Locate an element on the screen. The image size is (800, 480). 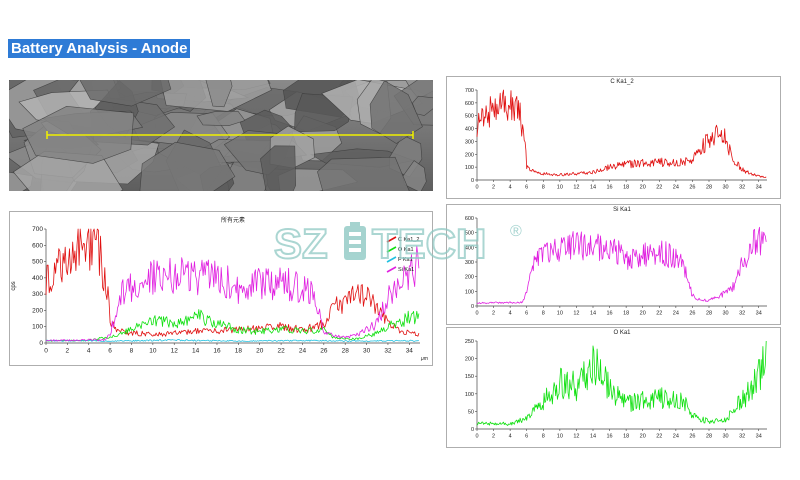
page-title: Battery Analysis - Anode is located at coordinates (99, 48).